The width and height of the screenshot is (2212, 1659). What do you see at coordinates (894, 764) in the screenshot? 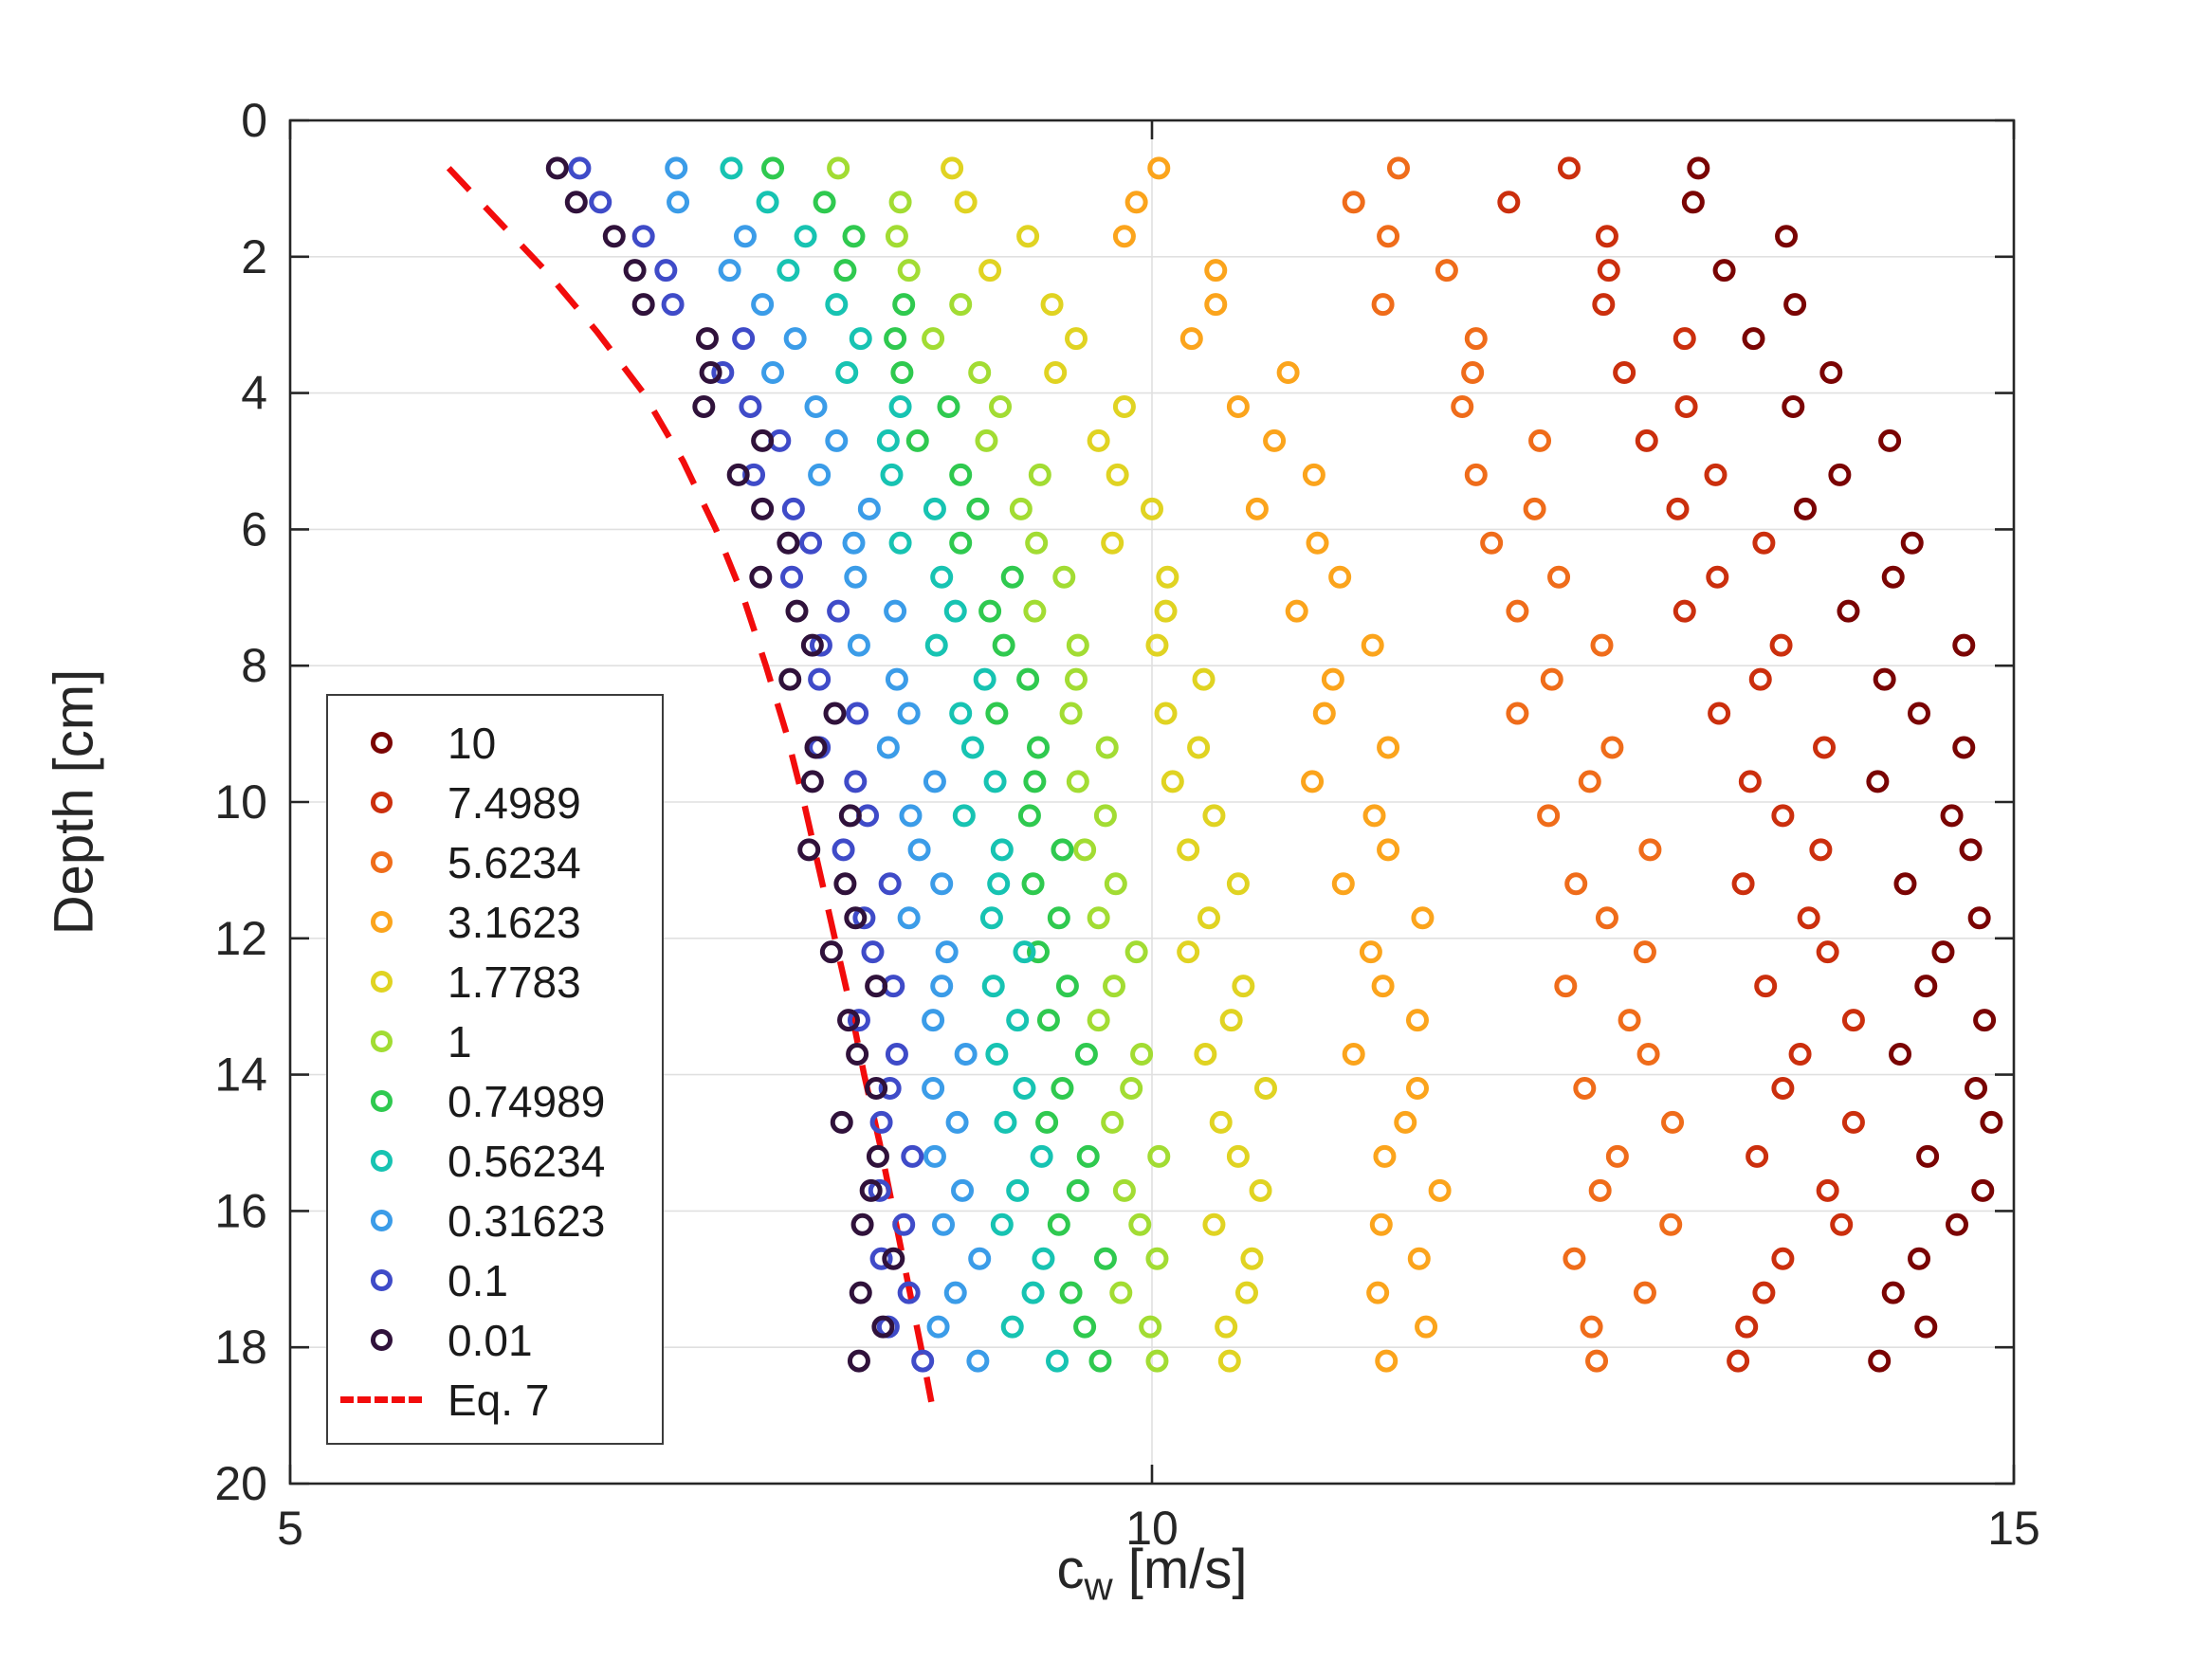
I see `series-0.56234` at bounding box center [894, 764].